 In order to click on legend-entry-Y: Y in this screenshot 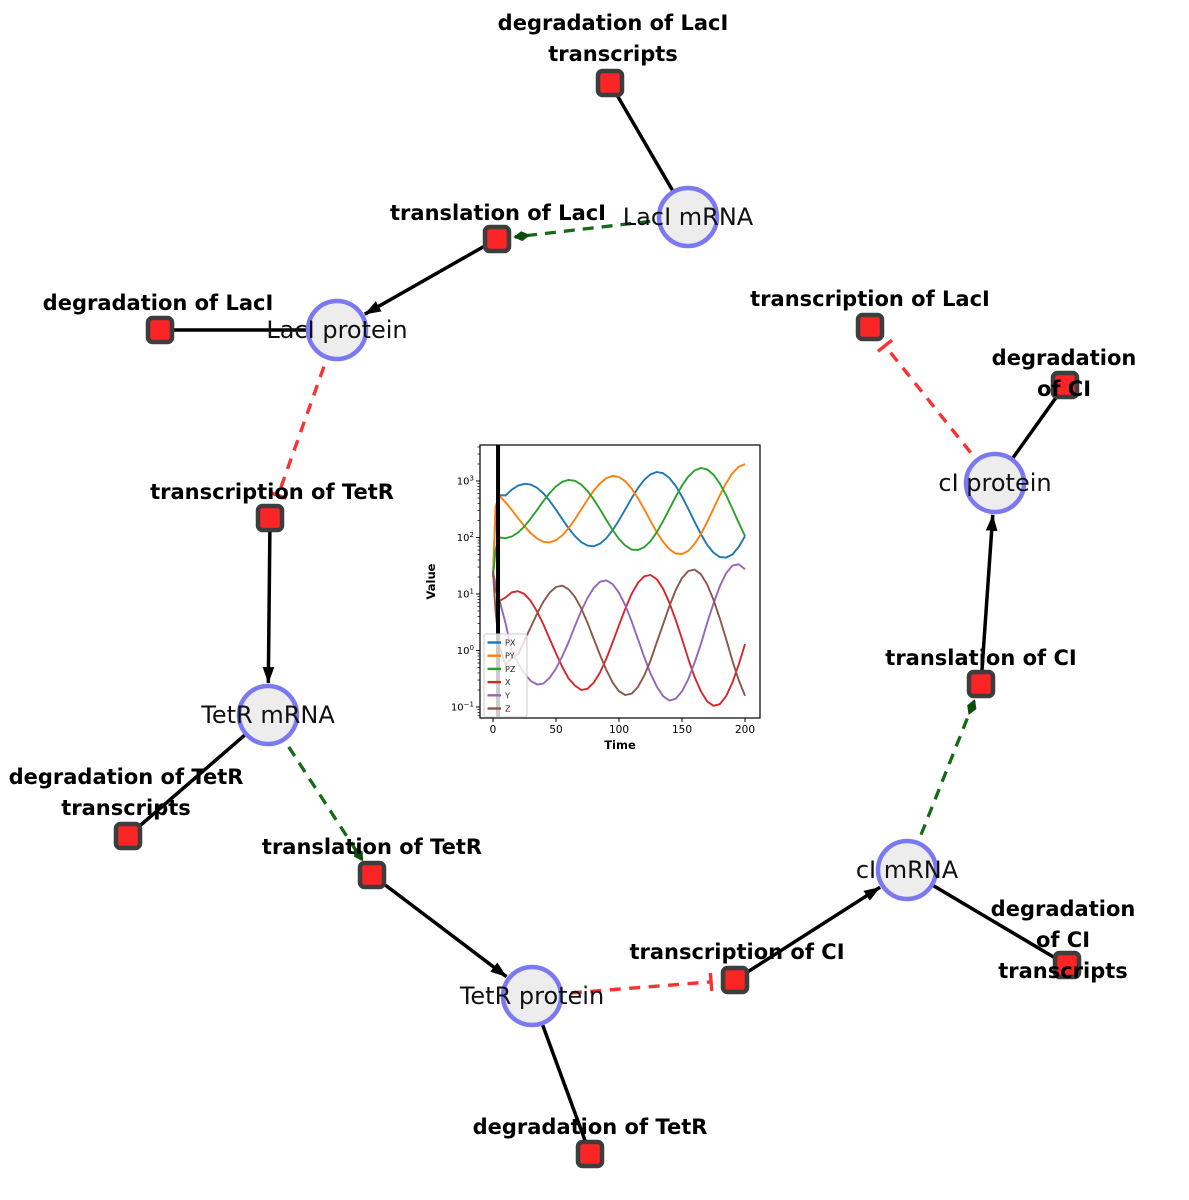, I will do `click(507, 695)`.